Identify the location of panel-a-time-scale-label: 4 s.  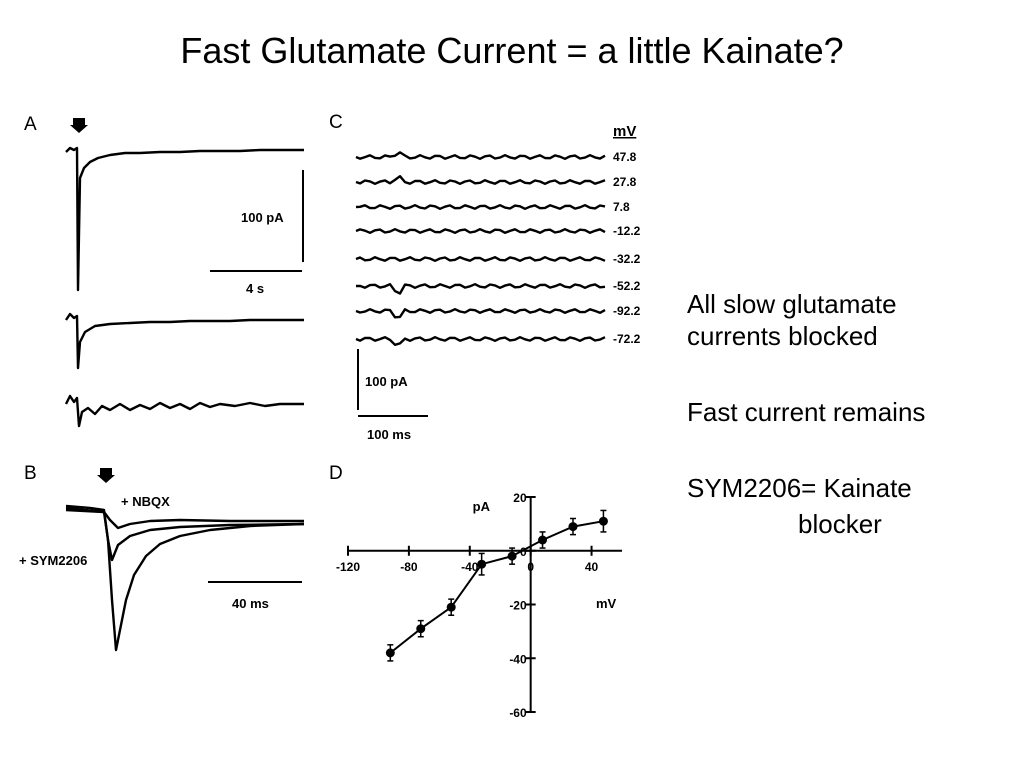
(255, 288).